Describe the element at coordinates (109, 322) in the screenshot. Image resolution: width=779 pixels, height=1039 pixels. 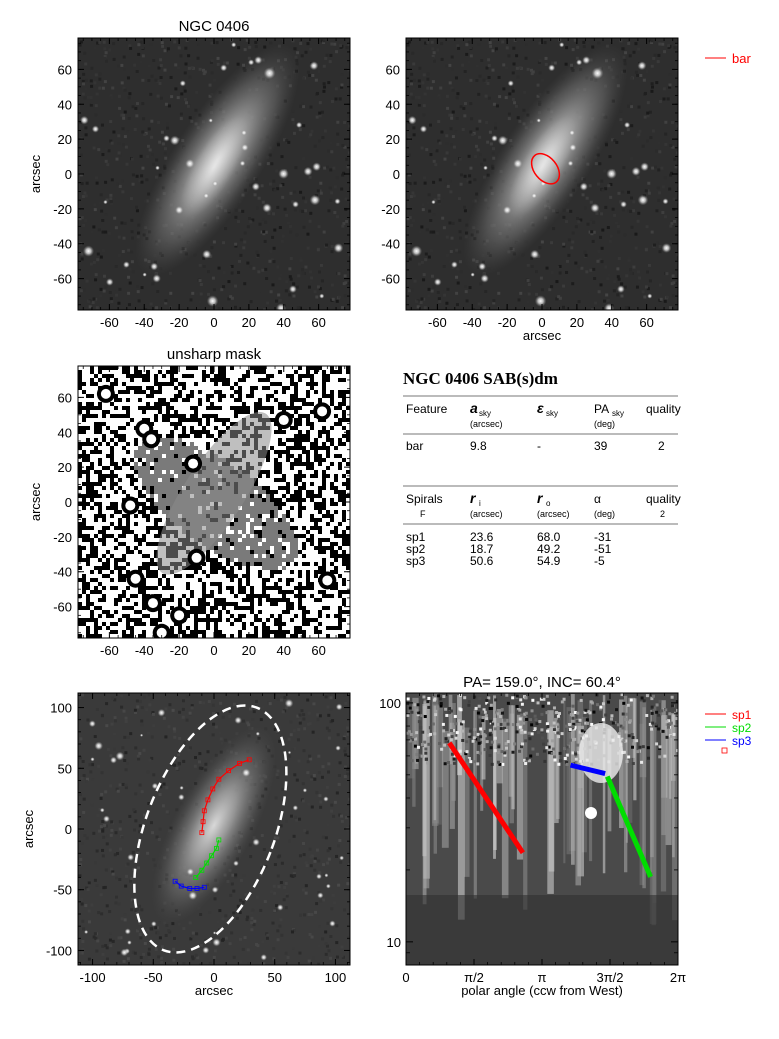
I see `x-tick-label: -60` at that location.